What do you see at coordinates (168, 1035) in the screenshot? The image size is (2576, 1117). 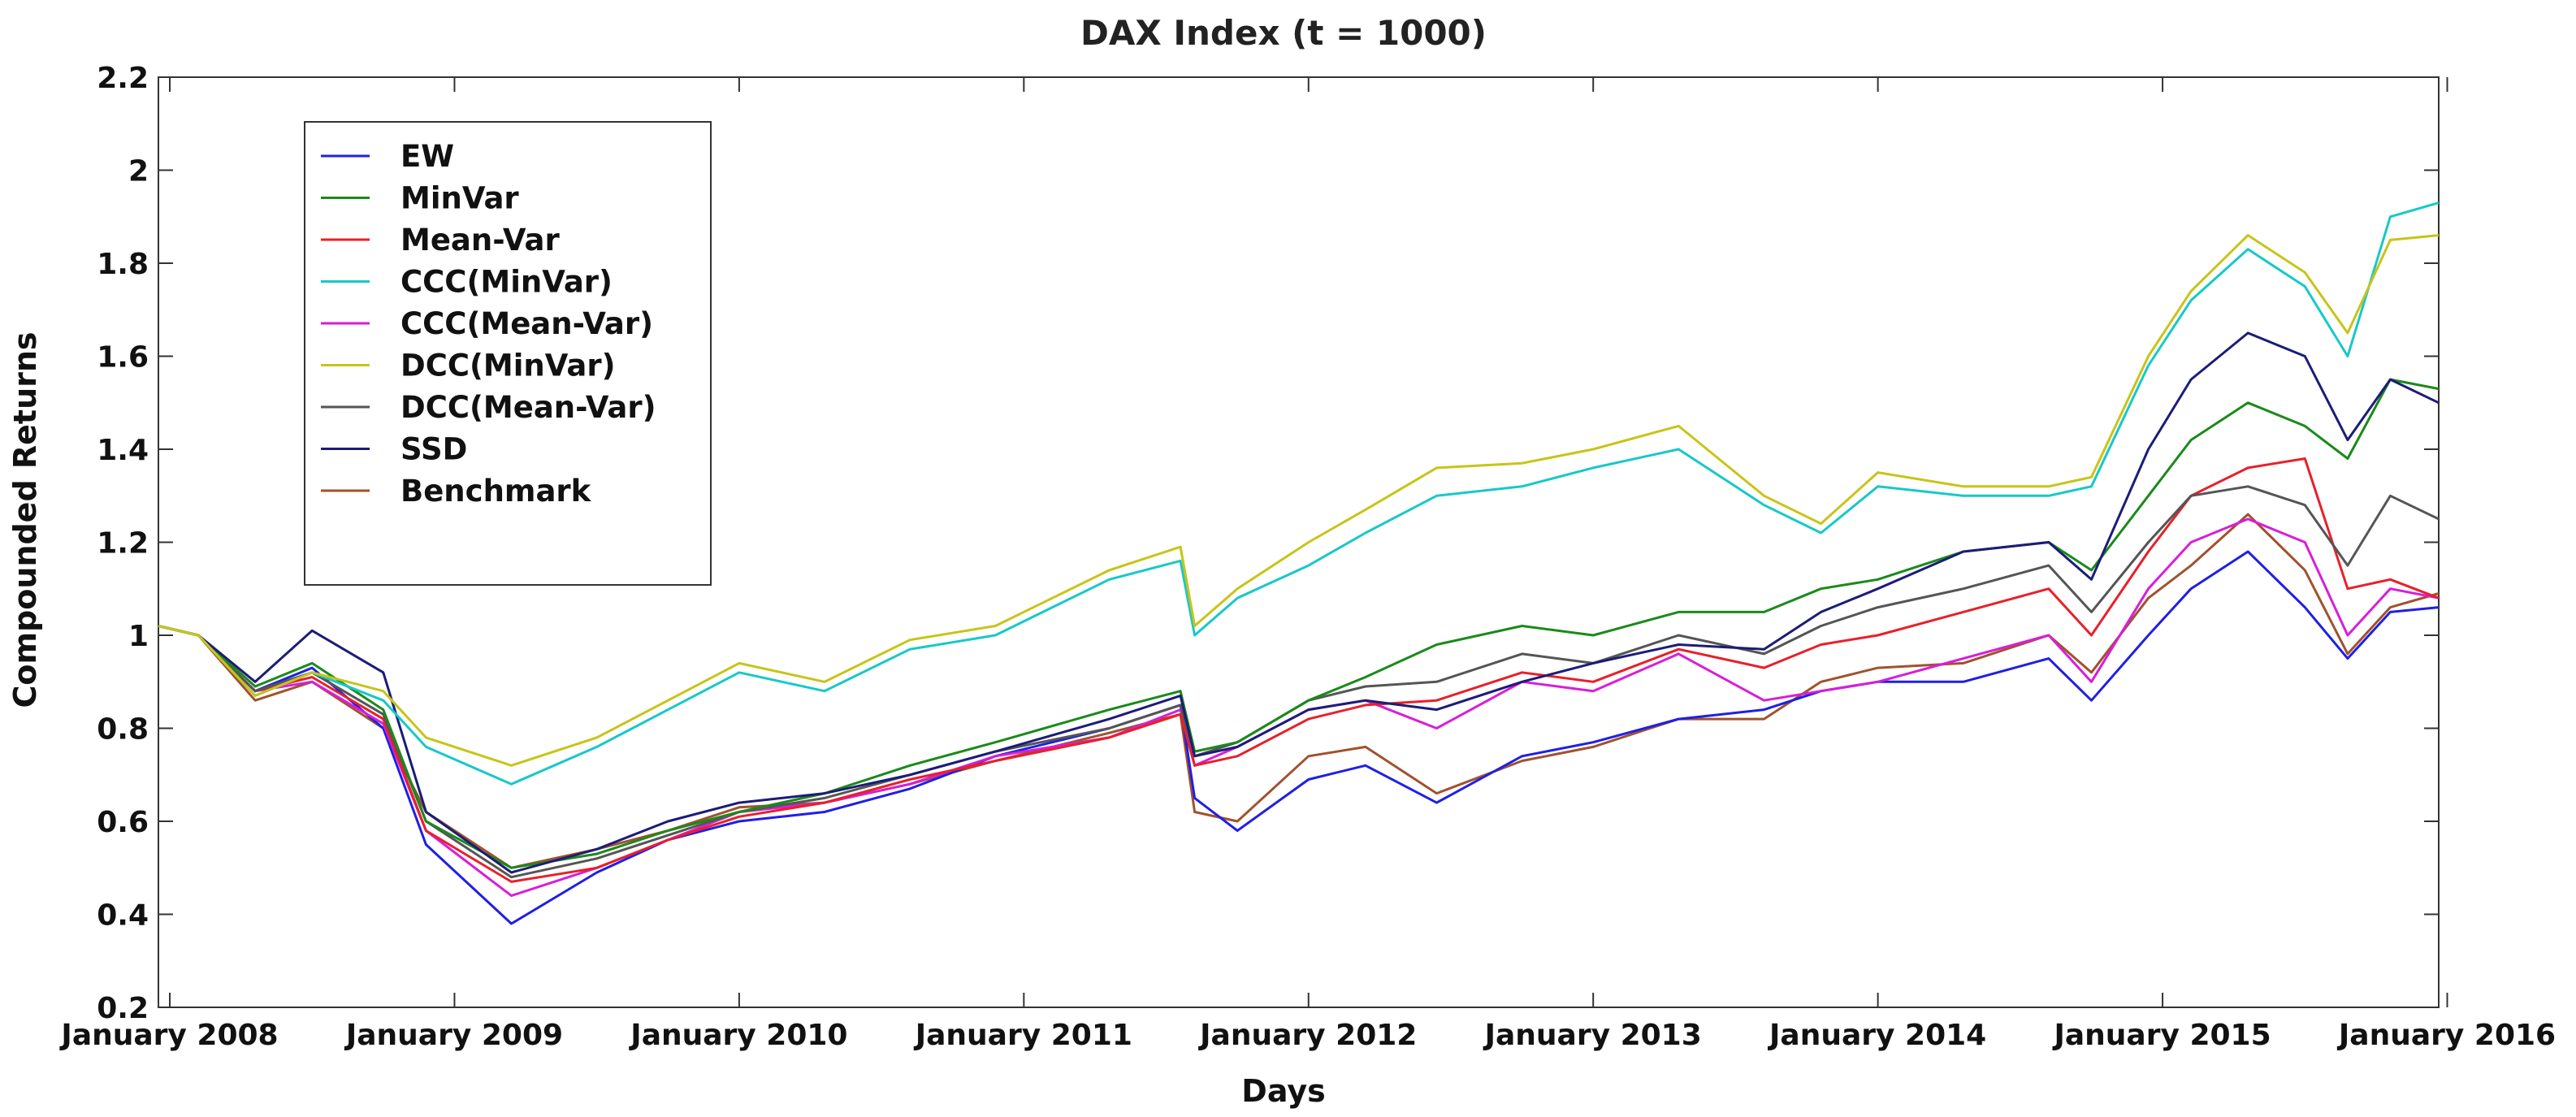 I see `x-tick-label: January 2008` at bounding box center [168, 1035].